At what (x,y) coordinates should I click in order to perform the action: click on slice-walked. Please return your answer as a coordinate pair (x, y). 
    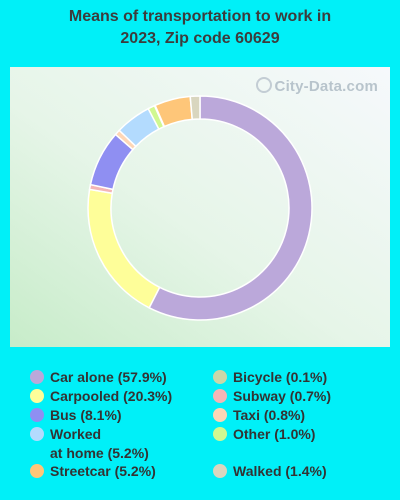
    Looking at the image, I should click on (195, 108).